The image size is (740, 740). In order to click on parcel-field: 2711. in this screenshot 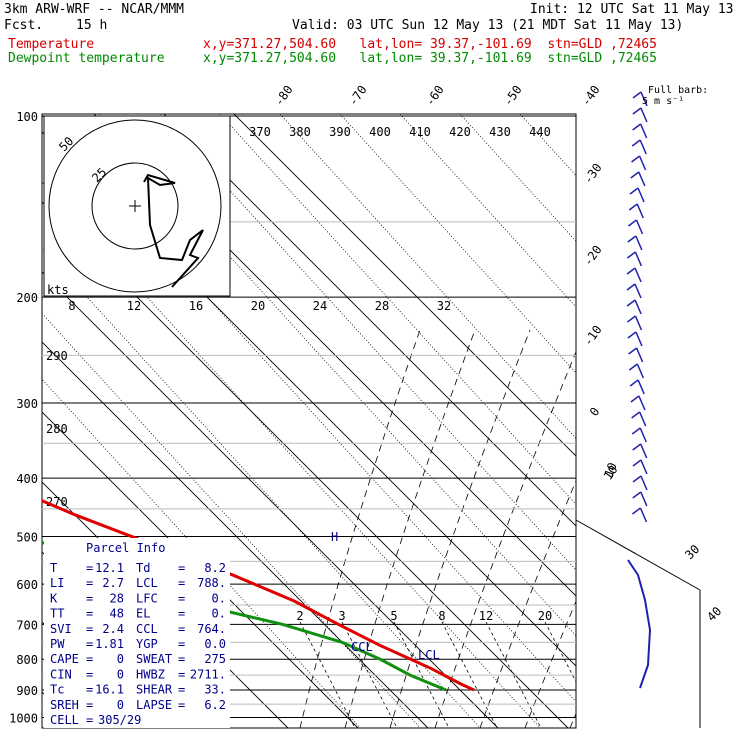, I will do `click(208, 674)`.